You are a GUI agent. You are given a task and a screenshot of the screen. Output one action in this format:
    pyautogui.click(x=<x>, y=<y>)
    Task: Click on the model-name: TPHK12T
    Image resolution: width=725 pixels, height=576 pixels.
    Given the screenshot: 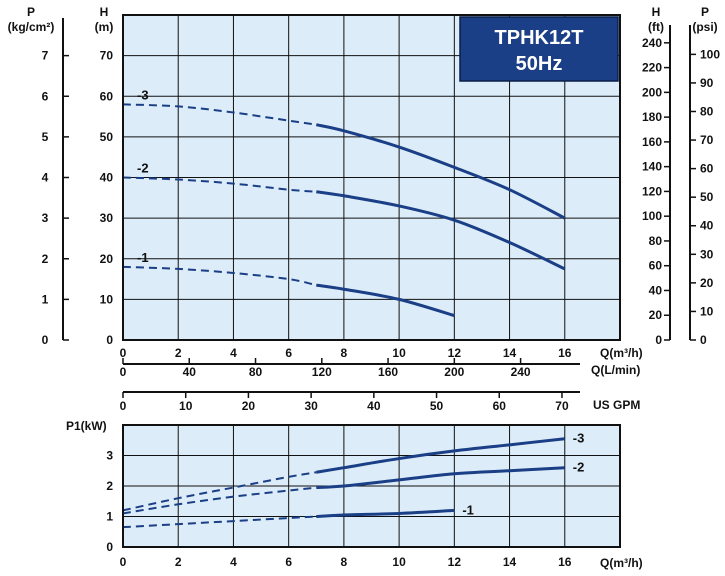 What is the action you would take?
    pyautogui.click(x=539, y=38)
    